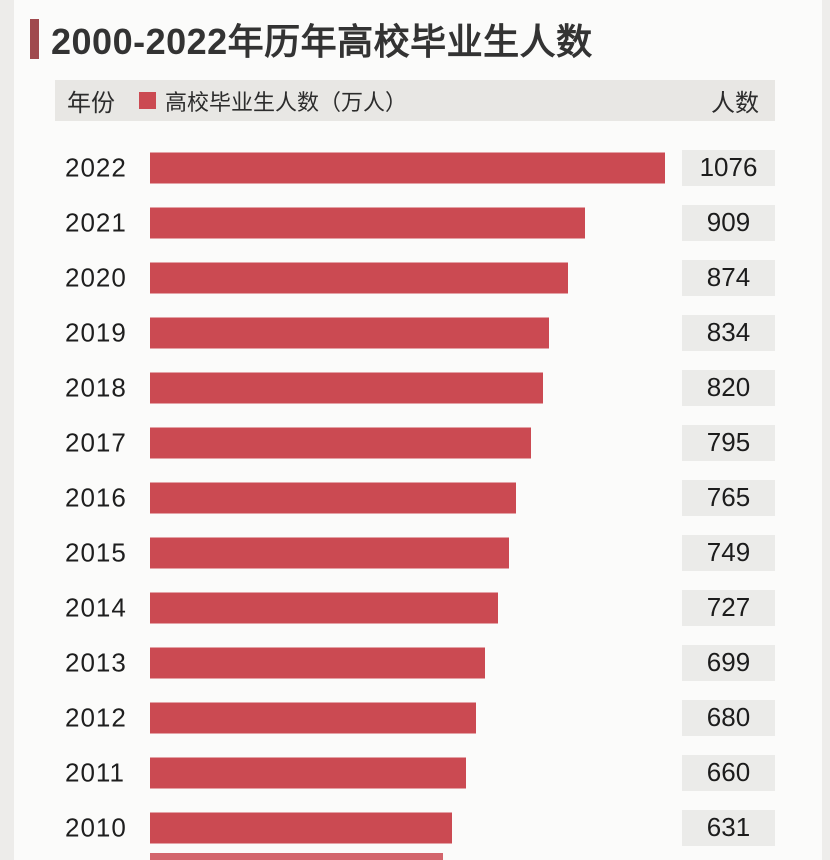  I want to click on value-label: 631, so click(728, 827).